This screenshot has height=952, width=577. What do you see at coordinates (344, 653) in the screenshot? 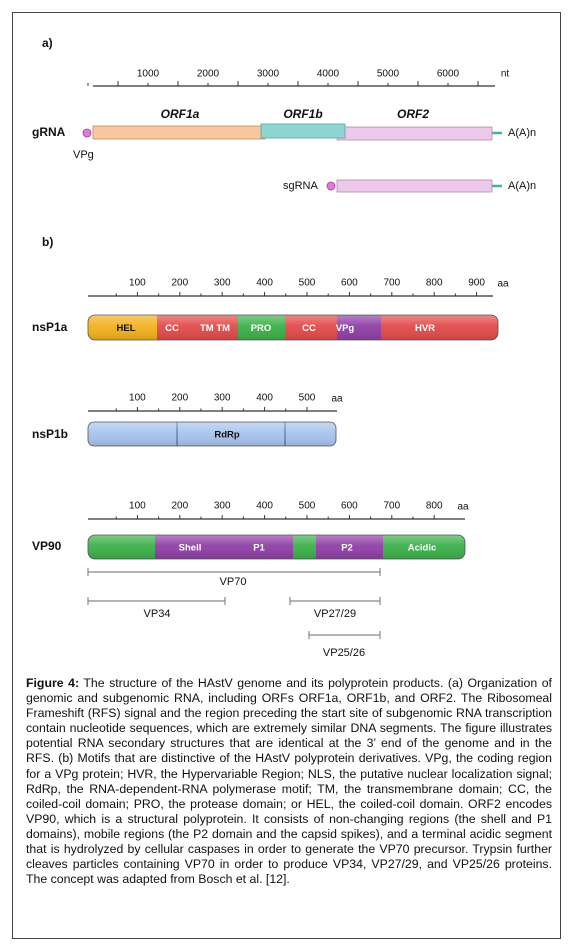
I see `product-label: VP25/26` at bounding box center [344, 653].